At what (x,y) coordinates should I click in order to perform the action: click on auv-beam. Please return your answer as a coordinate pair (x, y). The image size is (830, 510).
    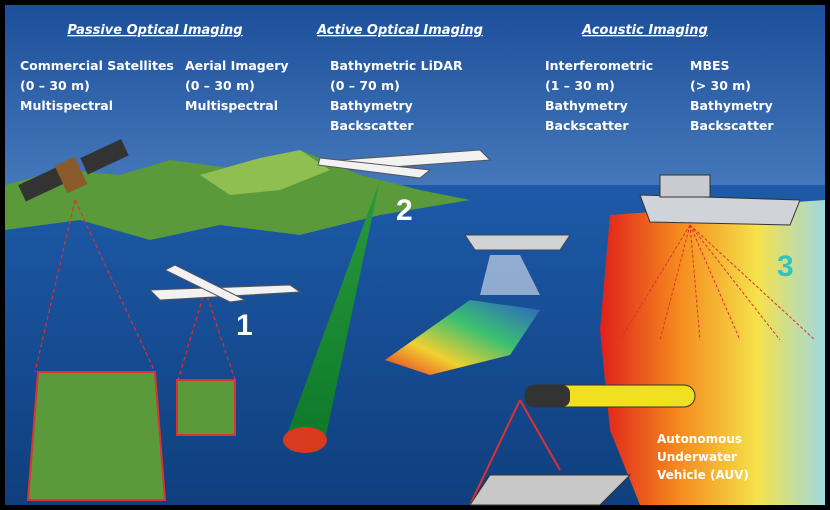
    Looking at the image, I should click on (515, 452).